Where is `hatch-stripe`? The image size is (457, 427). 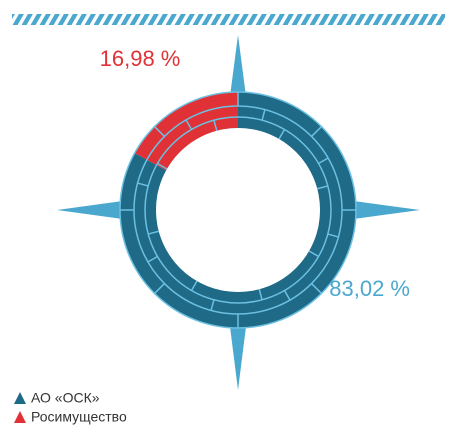
hatch-stripe is located at coordinates (228, 19).